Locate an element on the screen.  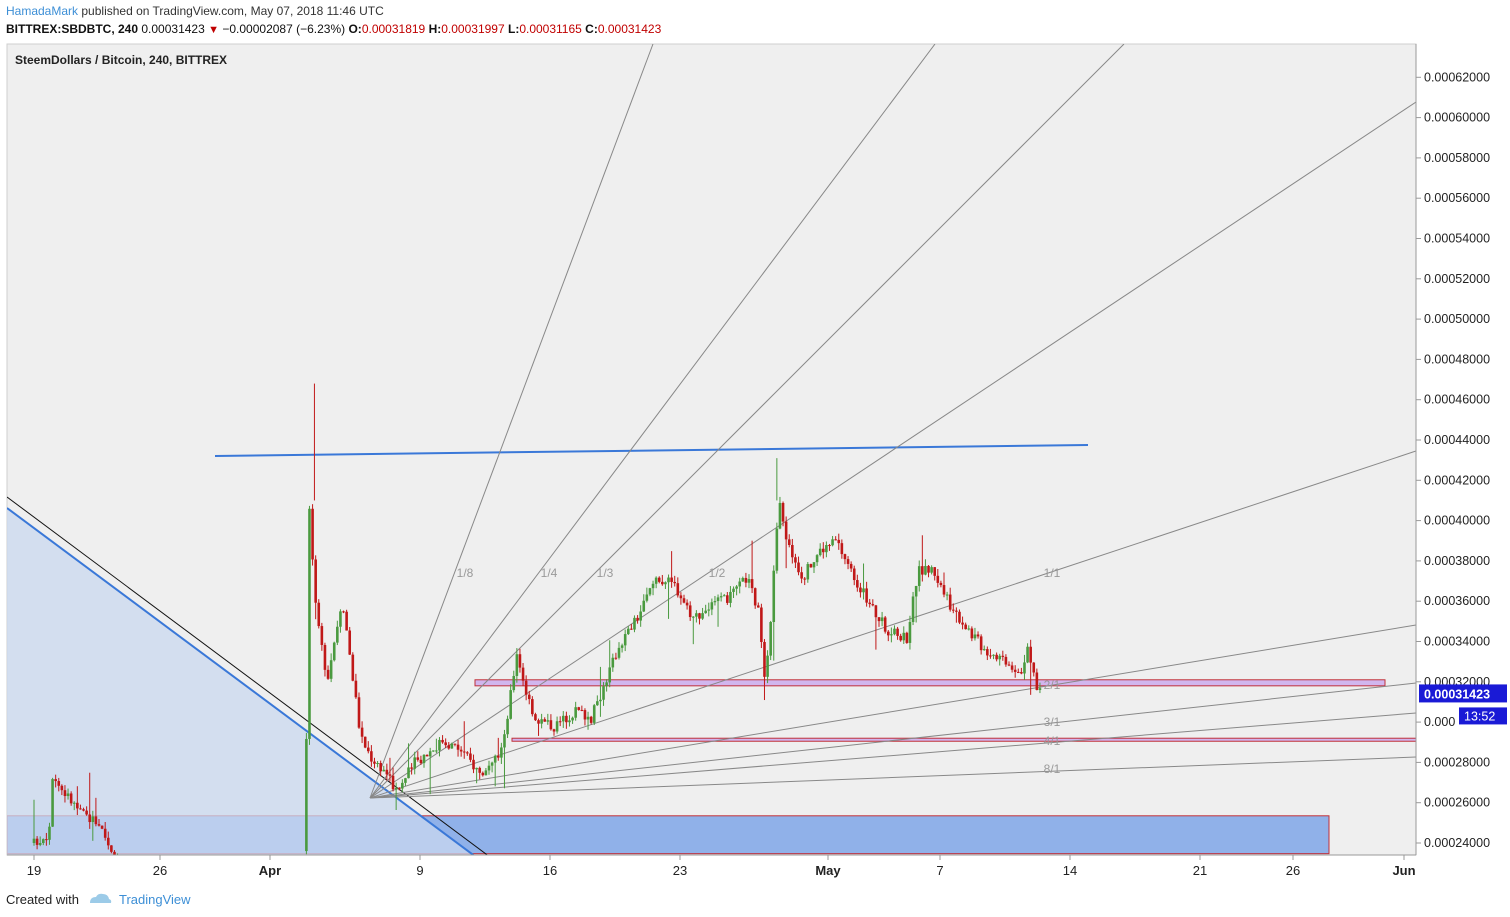
x-tick-label: 19 is located at coordinates (34, 870).